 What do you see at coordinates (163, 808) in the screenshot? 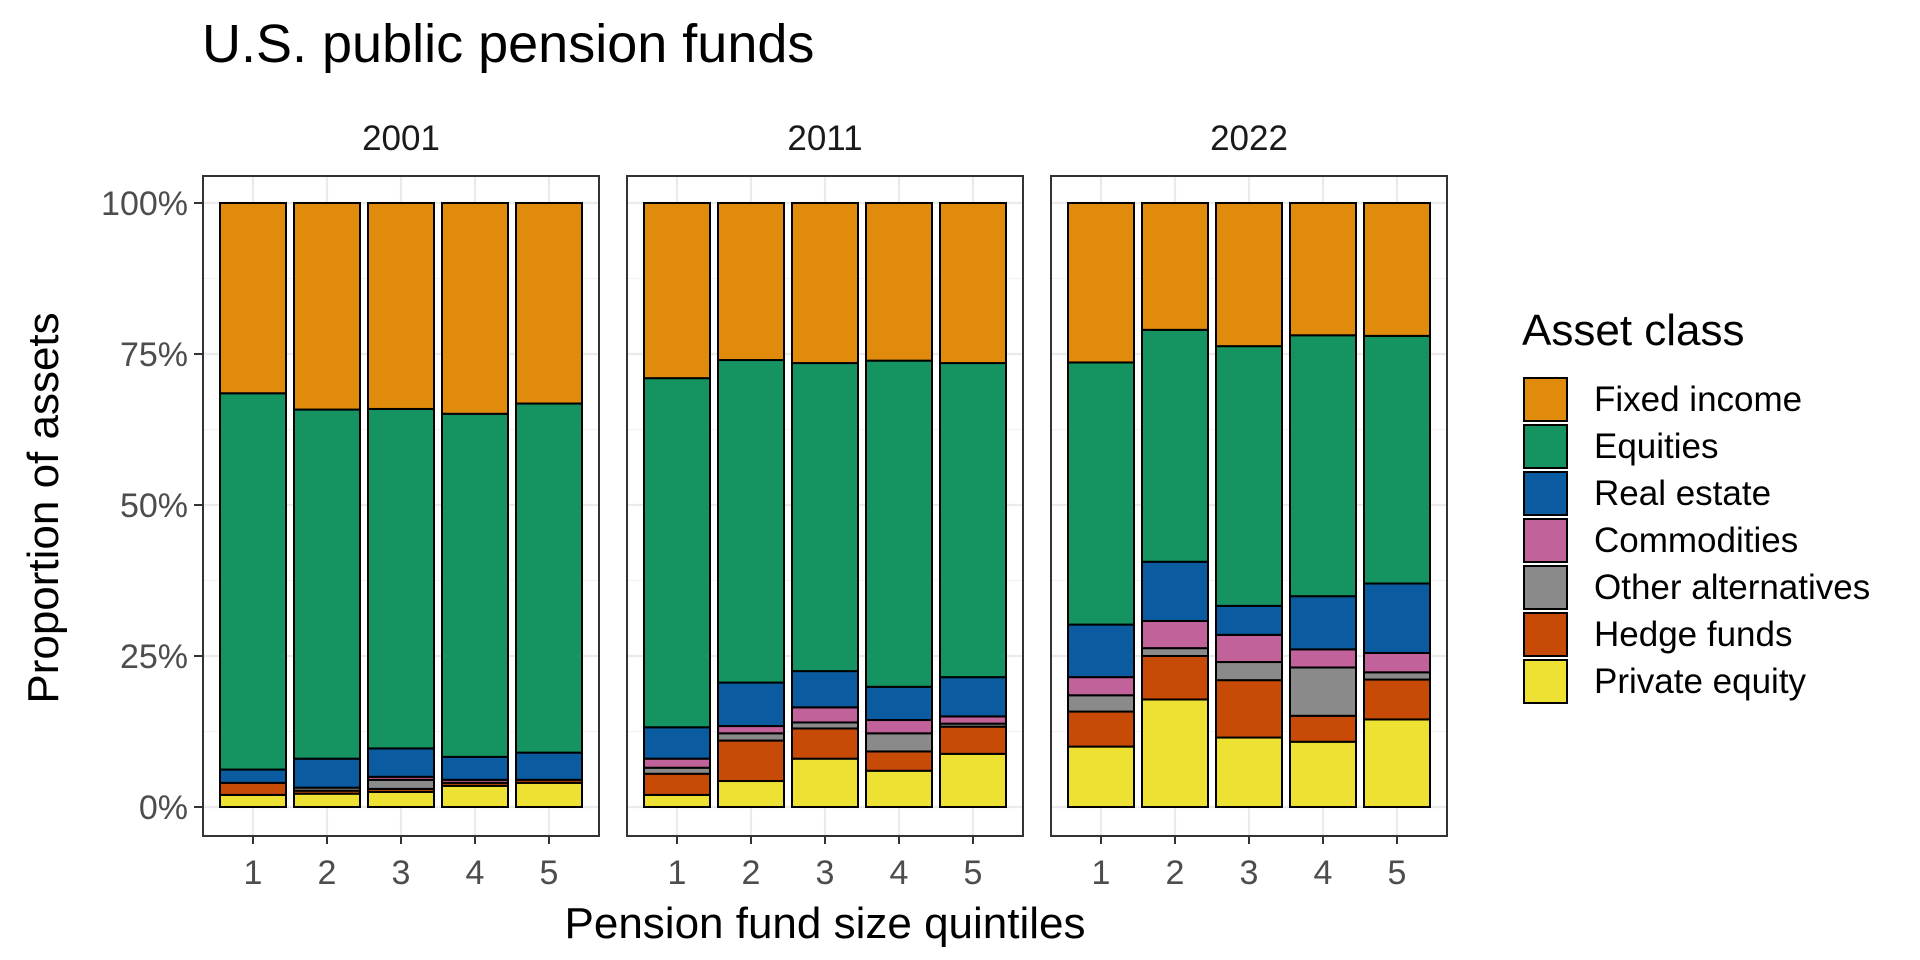
I see `y-tick-label: 0%` at bounding box center [163, 808].